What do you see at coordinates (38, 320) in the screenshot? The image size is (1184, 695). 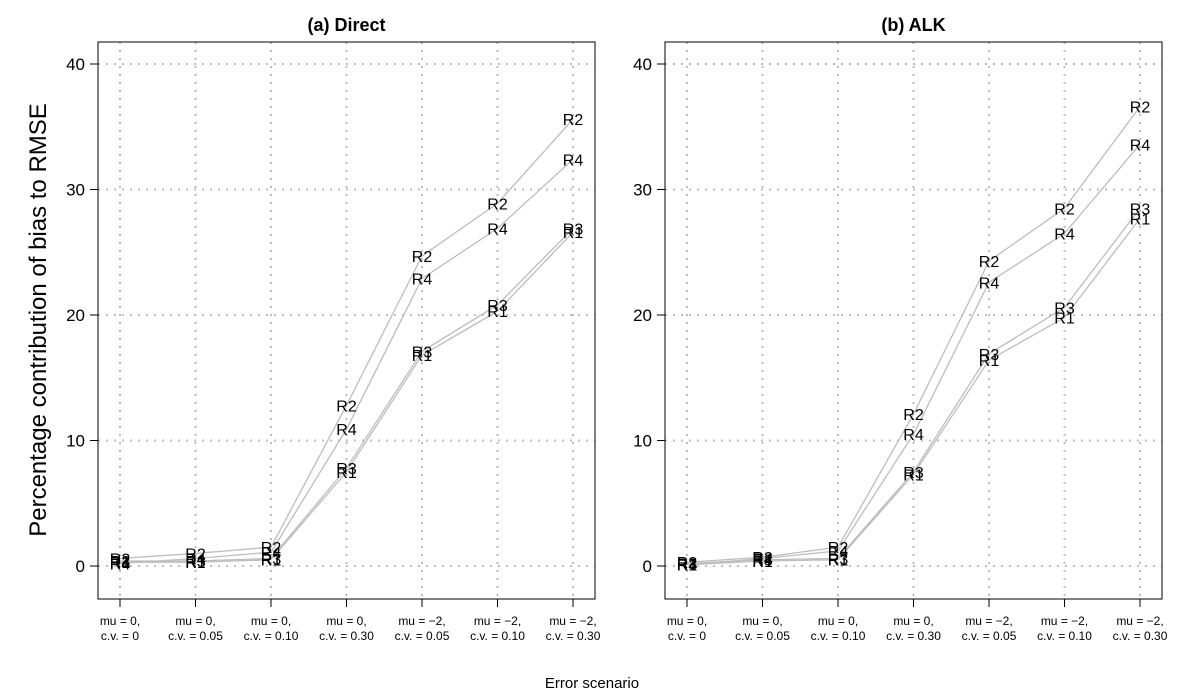 I see `y-axis-label: Percentage contribution of bias to RMSE` at bounding box center [38, 320].